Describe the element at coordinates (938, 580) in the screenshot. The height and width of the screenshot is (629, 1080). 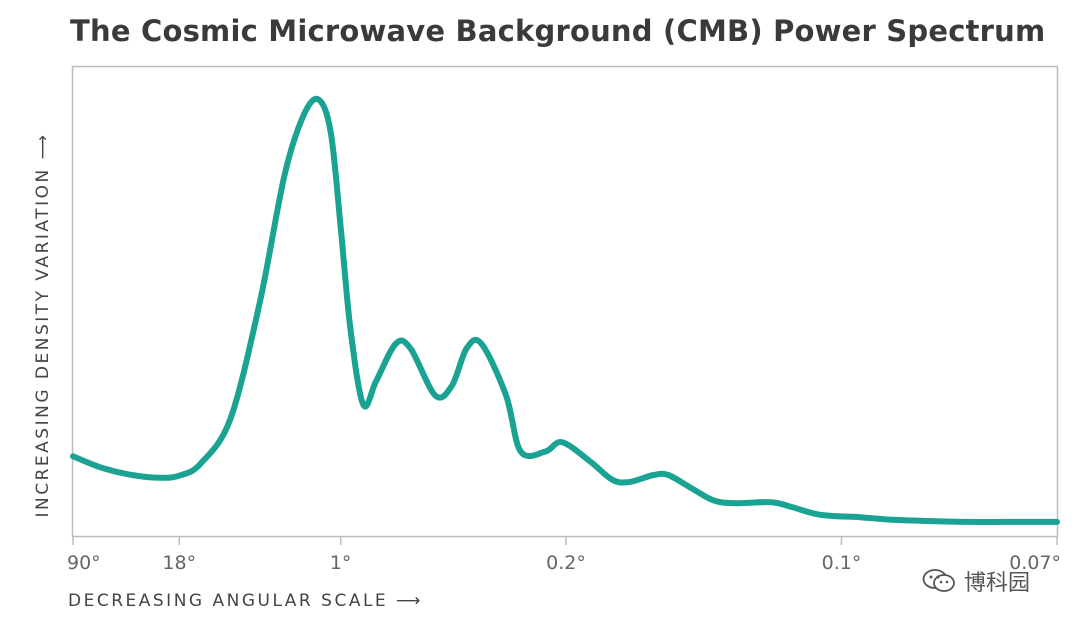
I see `wechat-icon` at that location.